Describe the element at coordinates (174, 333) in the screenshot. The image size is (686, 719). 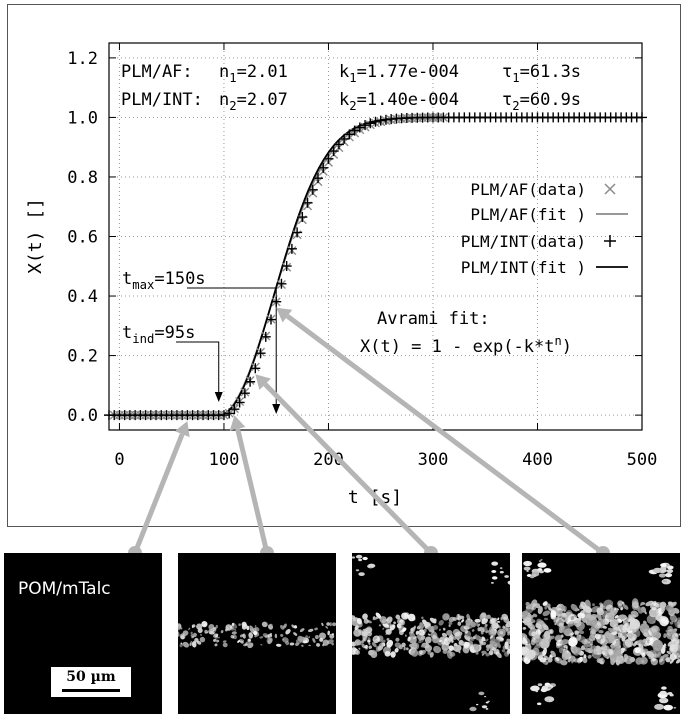
I see `tind-label-value: =95s` at that location.